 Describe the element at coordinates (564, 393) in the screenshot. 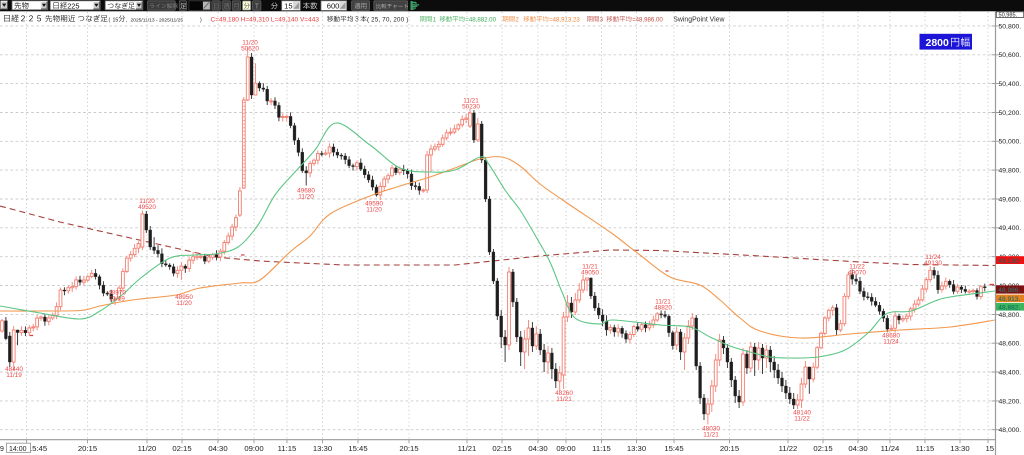

I see `svg-text: 48260` at that location.